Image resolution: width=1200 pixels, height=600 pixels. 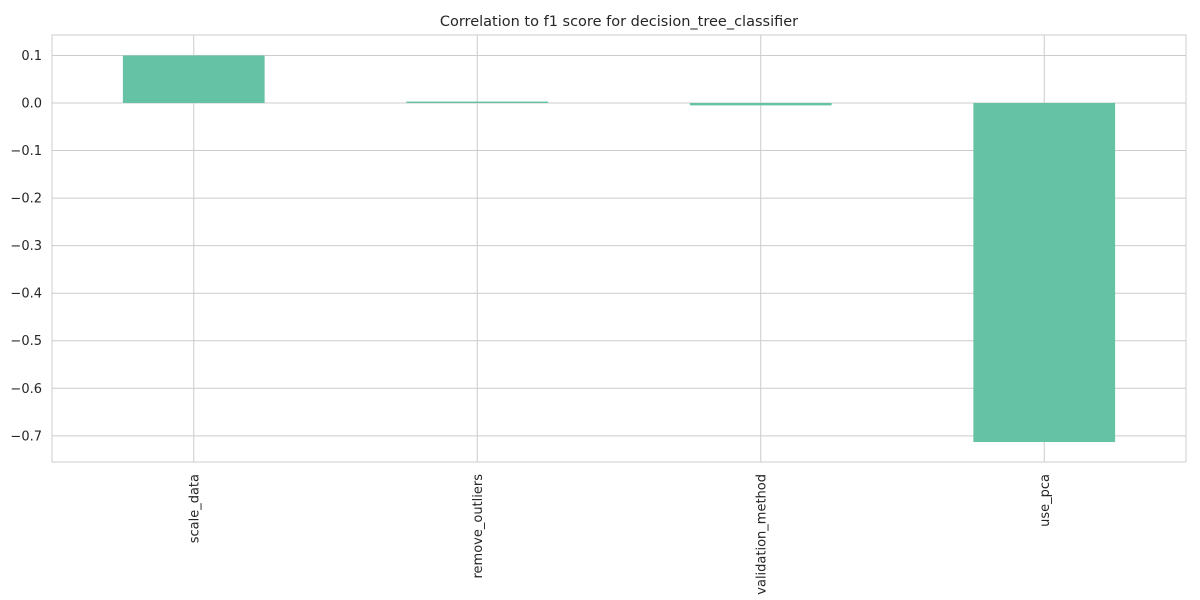 What do you see at coordinates (1044, 272) in the screenshot?
I see `bar-use-pca` at bounding box center [1044, 272].